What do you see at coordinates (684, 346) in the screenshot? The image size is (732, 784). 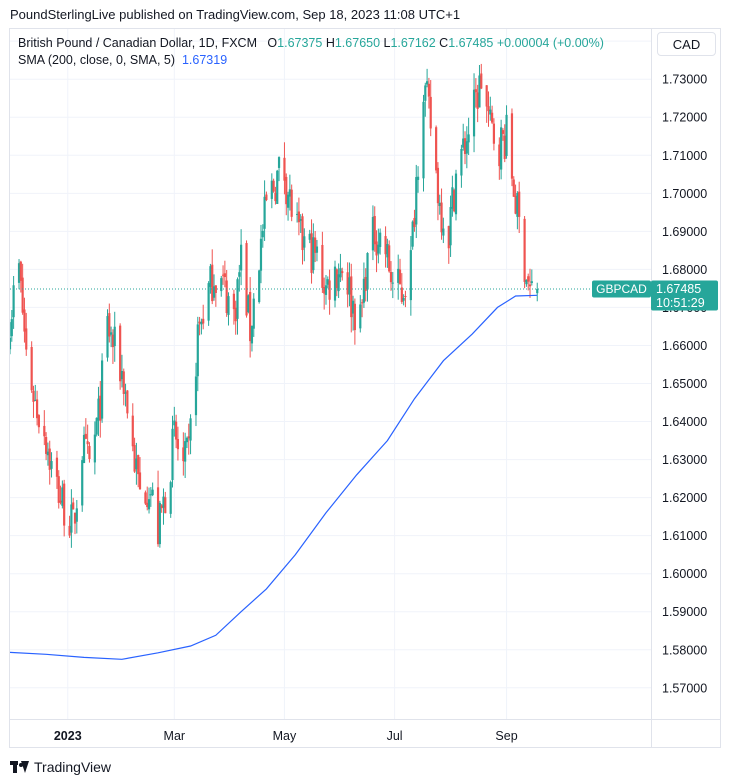 I see `price-tick-label: 1.66000` at bounding box center [684, 346].